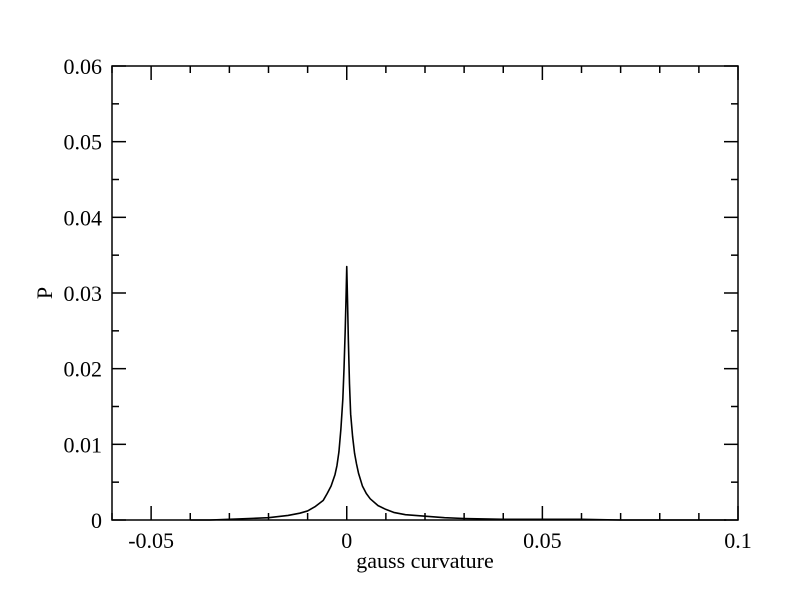 This screenshot has height=612, width=792. What do you see at coordinates (96, 520) in the screenshot?
I see `y-tick-label: 0` at bounding box center [96, 520].